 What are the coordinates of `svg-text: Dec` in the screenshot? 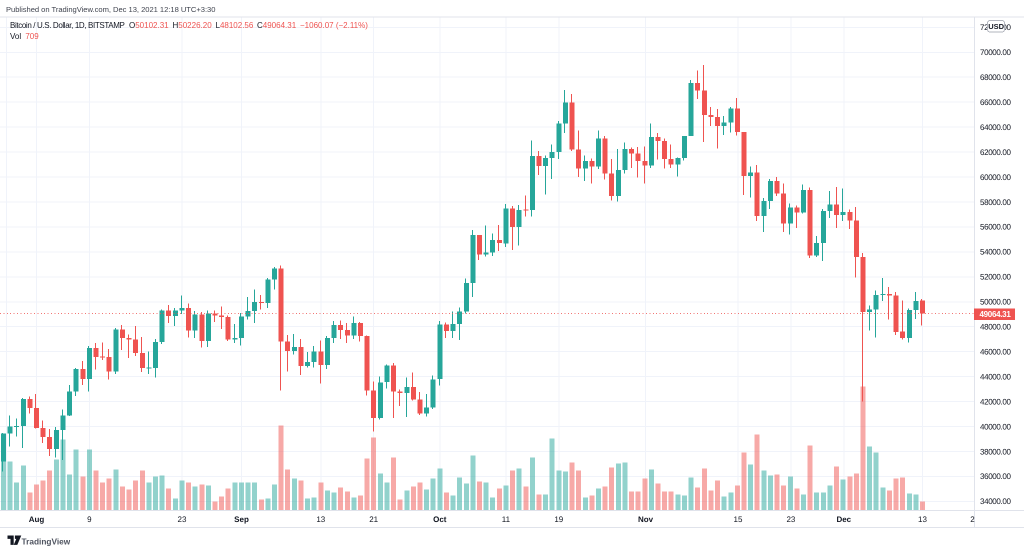 It's located at (843, 519).